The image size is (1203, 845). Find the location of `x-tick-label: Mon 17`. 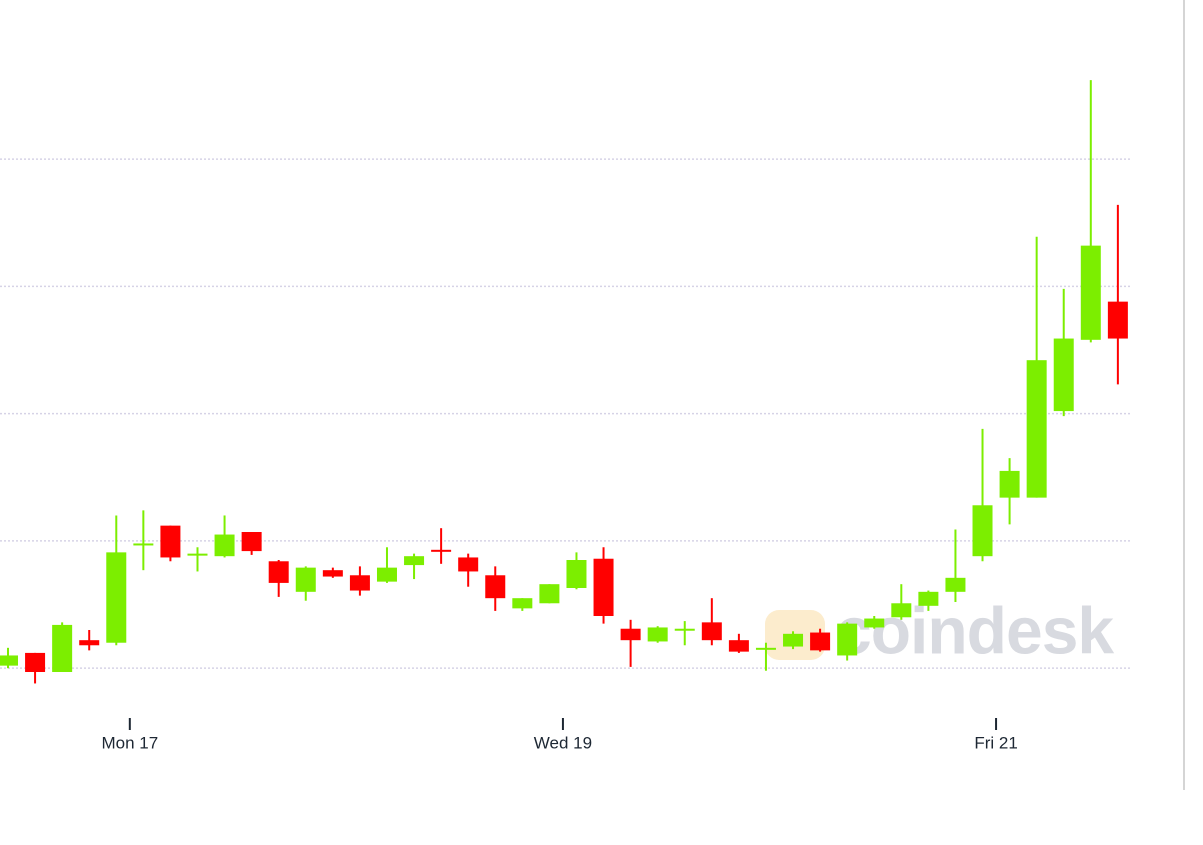

x-tick-label: Mon 17 is located at coordinates (129, 742).